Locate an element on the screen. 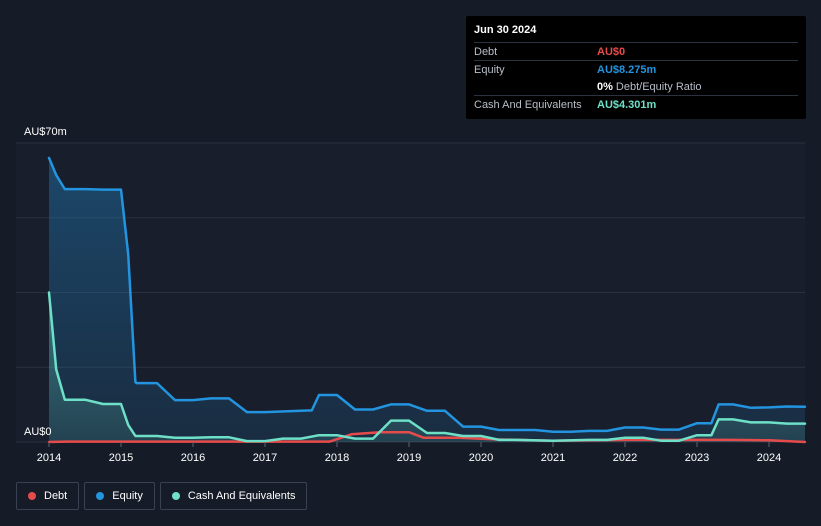  line-debt is located at coordinates (427, 437).